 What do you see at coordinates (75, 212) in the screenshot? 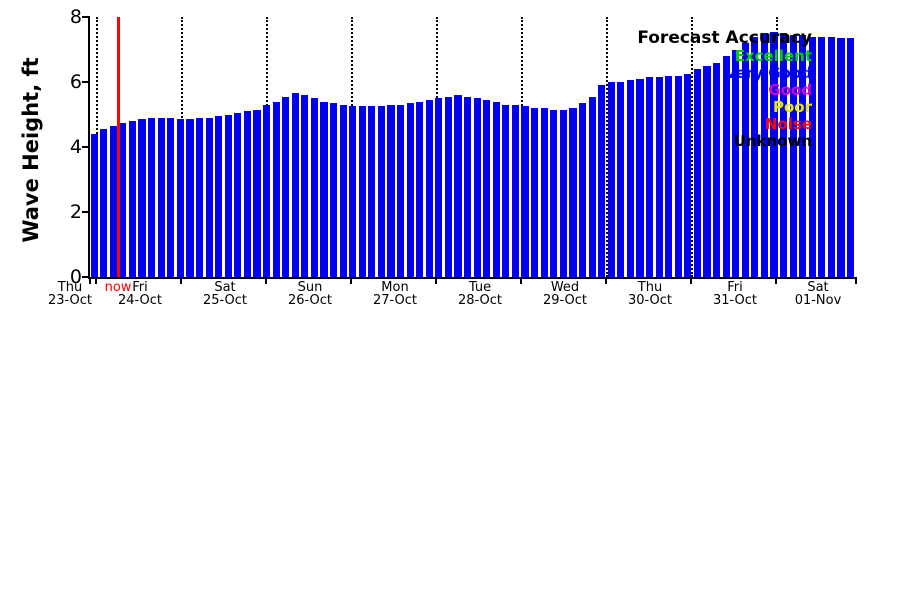
I see `y-tick-label: 2` at bounding box center [75, 212].